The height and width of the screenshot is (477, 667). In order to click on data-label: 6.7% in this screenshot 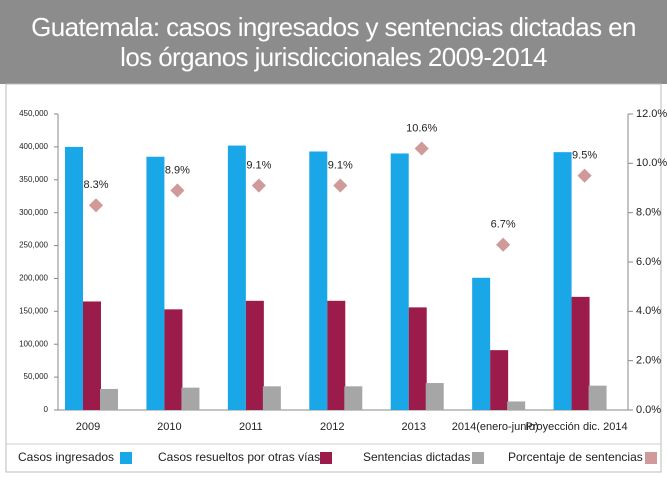, I will do `click(503, 225)`.